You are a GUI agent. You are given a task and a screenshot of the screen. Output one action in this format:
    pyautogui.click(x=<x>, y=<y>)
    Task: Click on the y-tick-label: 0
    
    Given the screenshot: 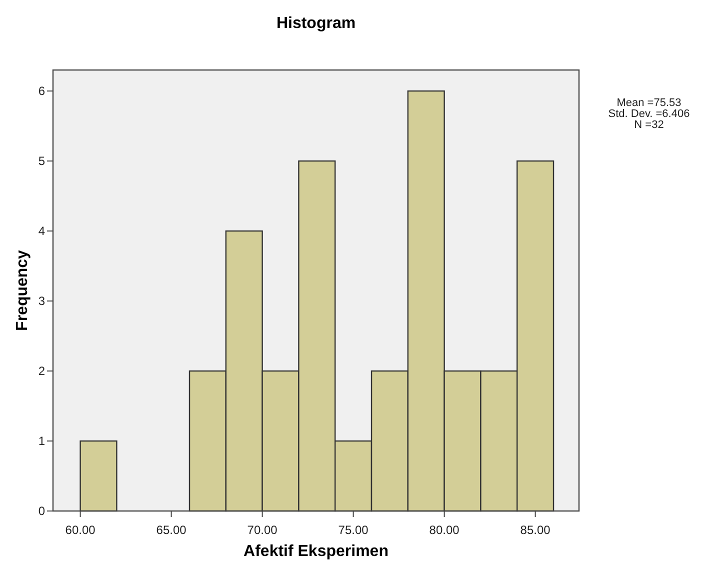 What is the action you would take?
    pyautogui.click(x=42, y=511)
    